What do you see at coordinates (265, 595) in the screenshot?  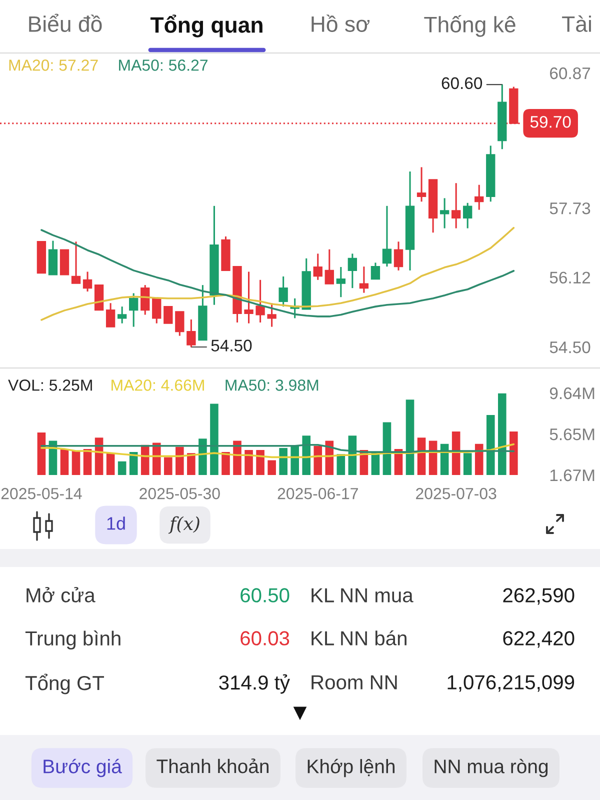 I see `text: 60.50` at bounding box center [265, 595].